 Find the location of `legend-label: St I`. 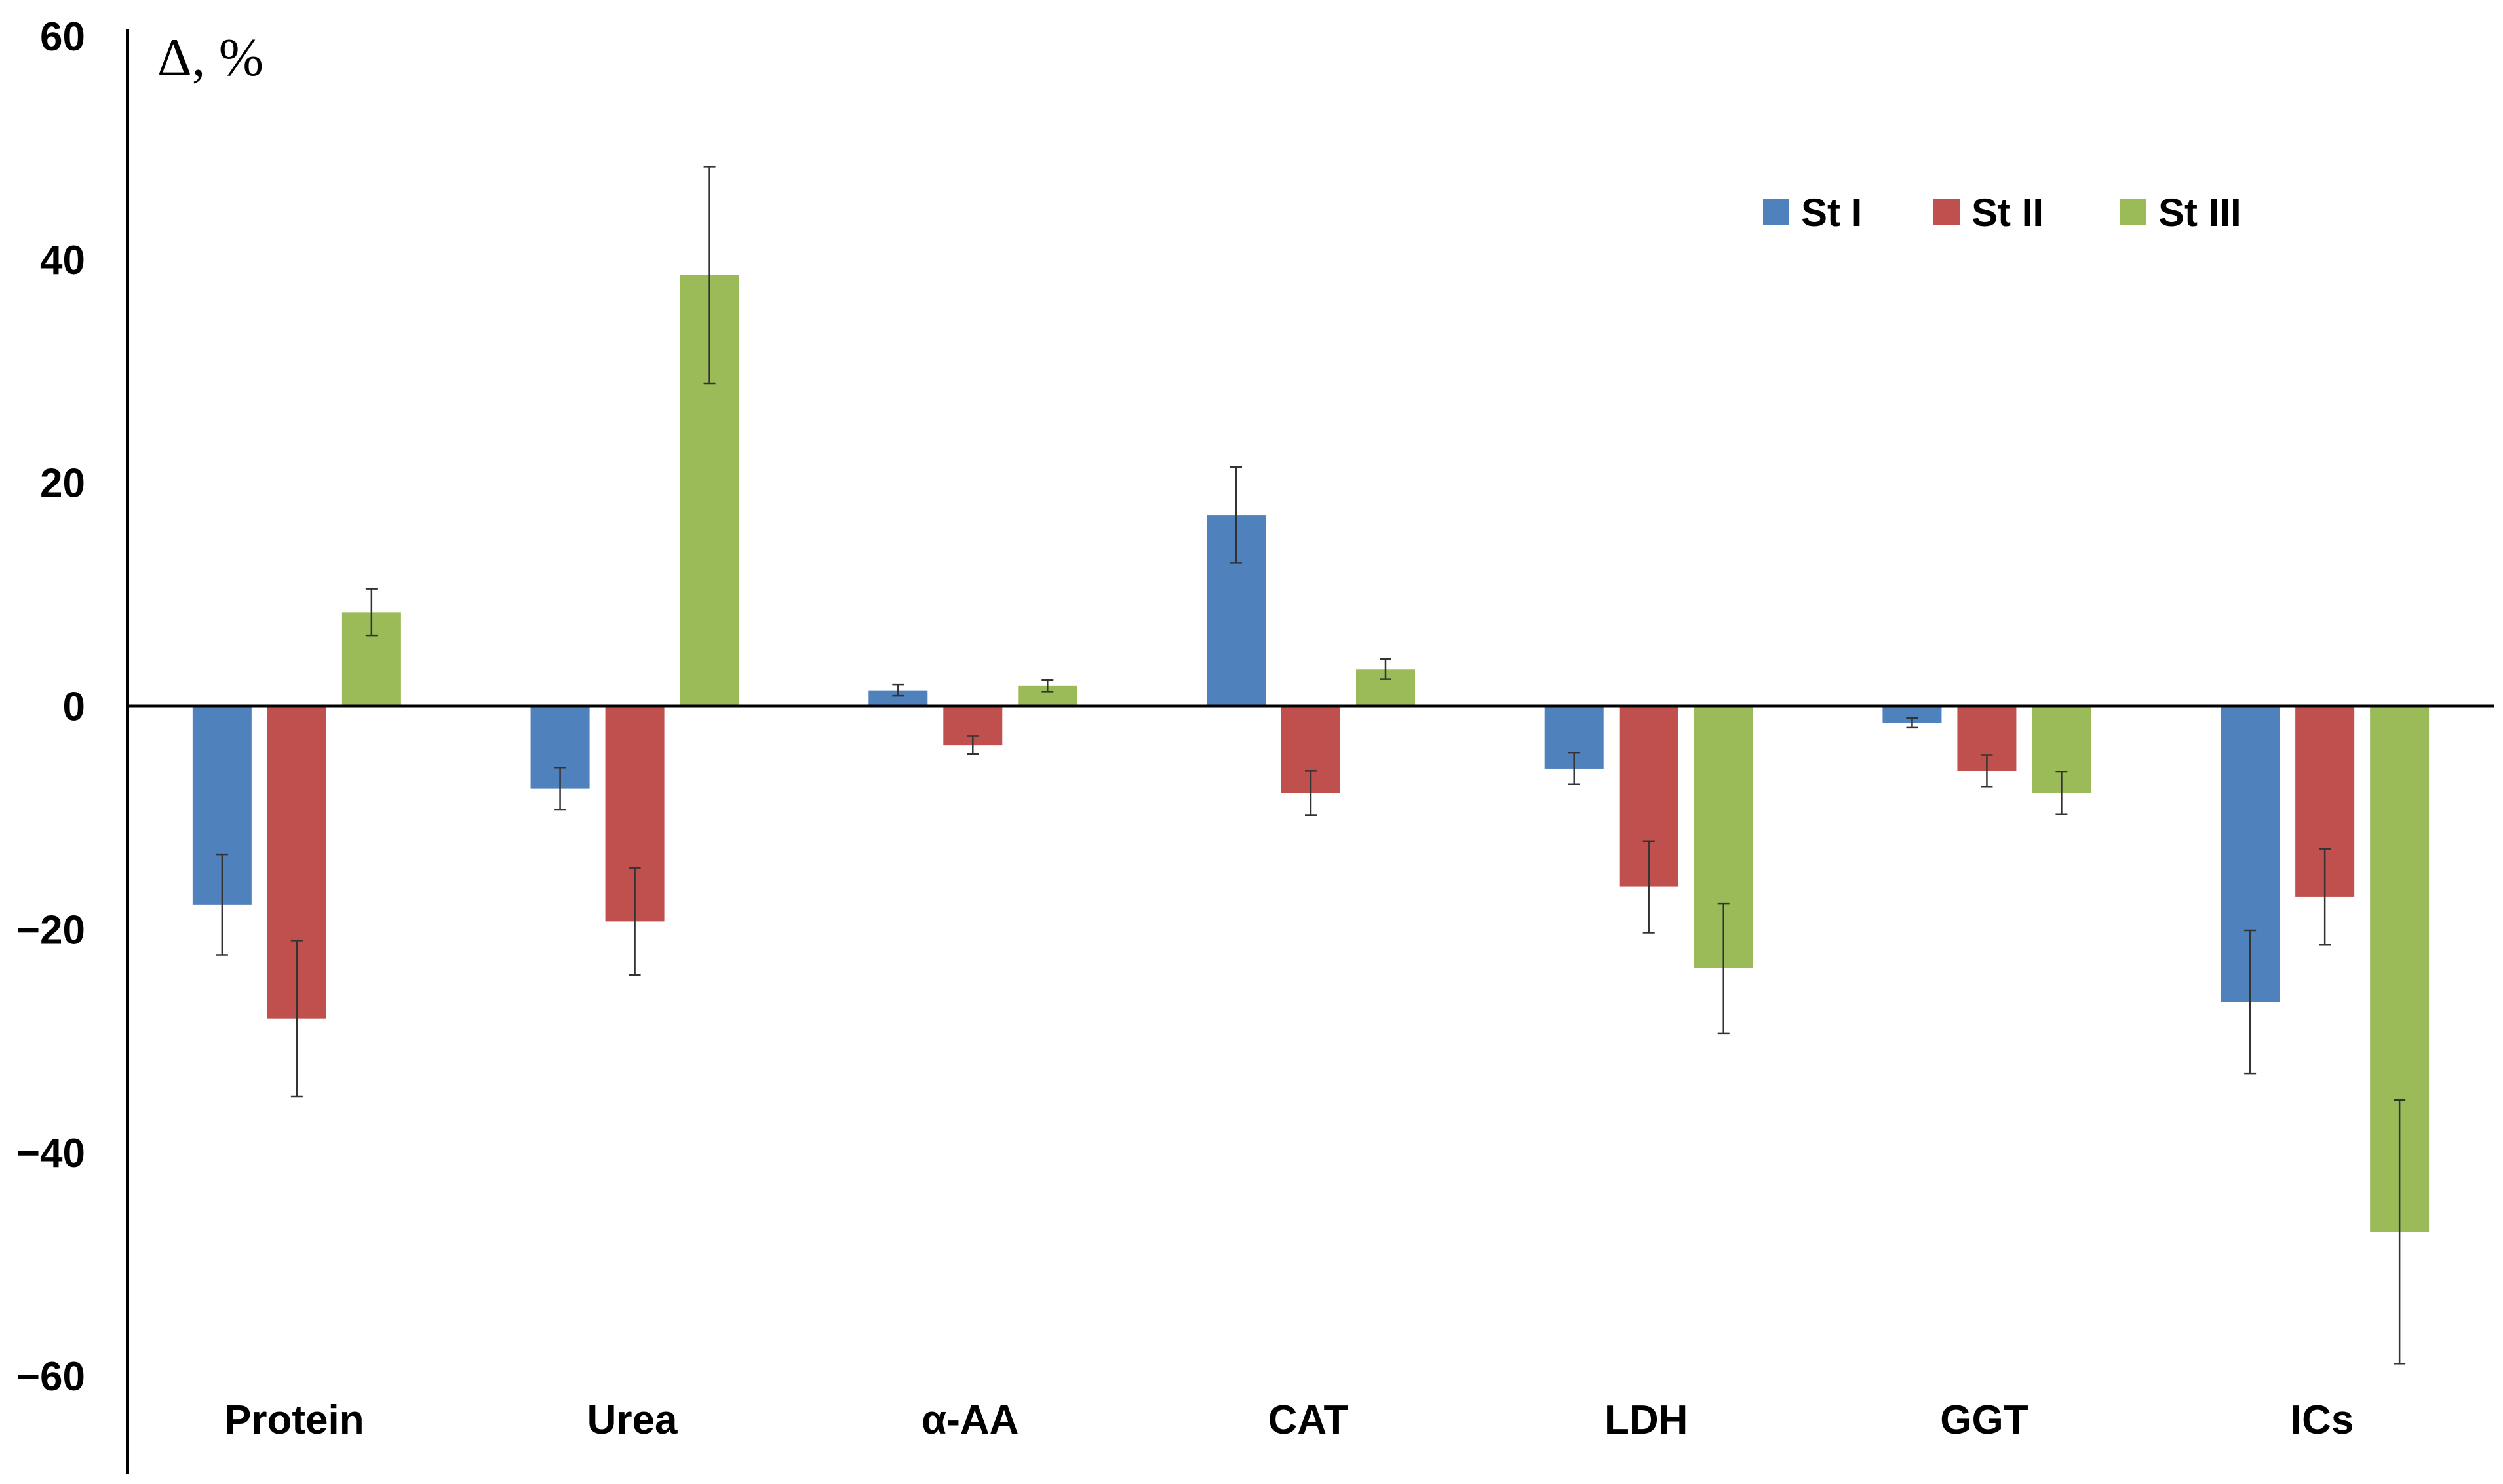

legend-label: St I is located at coordinates (1831, 213).